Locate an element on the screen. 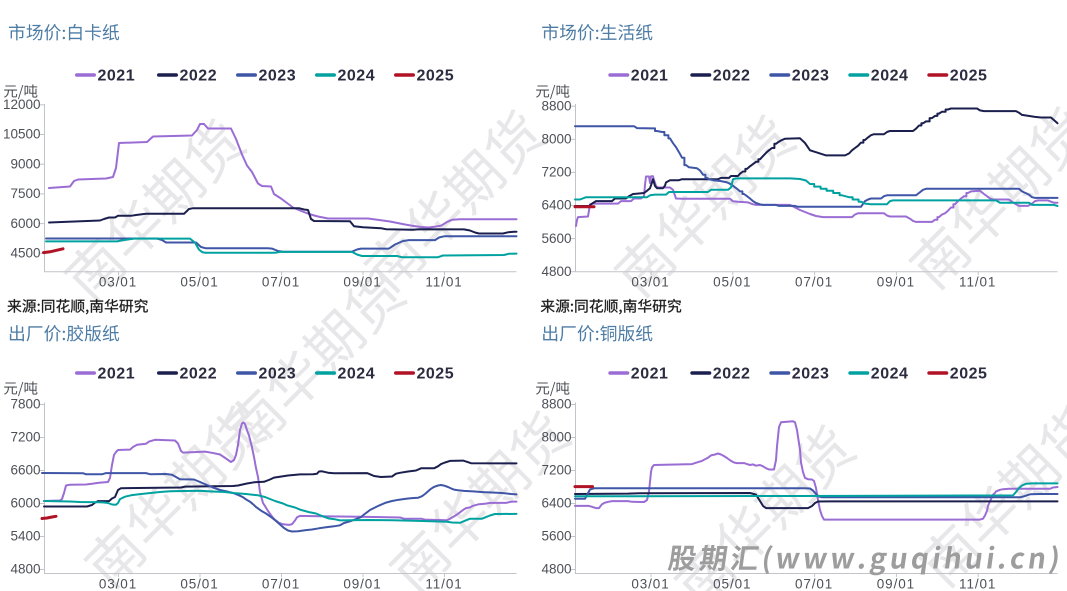 This screenshot has height=591, width=1067. svg-text: 9000 is located at coordinates (25, 163).